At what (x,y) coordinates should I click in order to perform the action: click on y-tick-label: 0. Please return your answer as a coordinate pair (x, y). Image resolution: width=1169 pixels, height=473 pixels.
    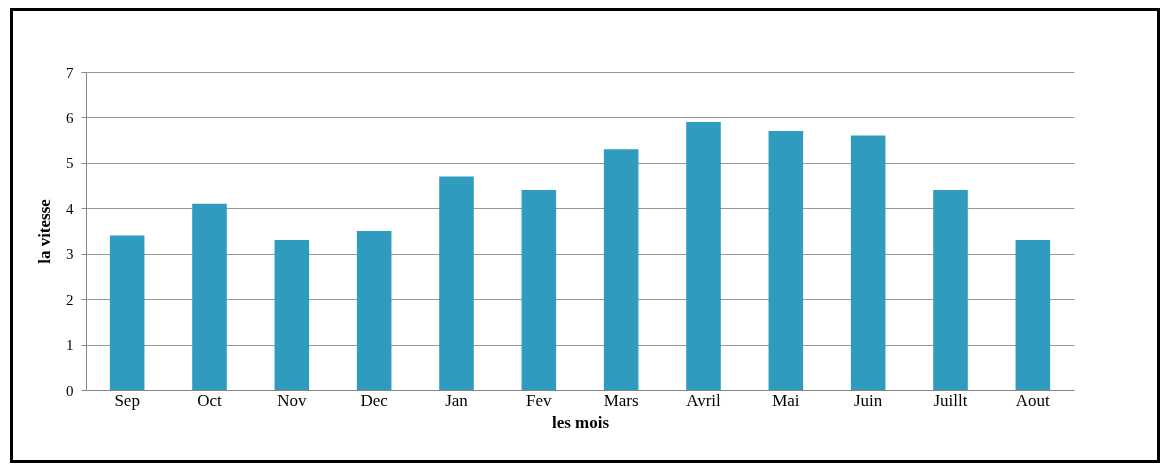
    Looking at the image, I should click on (70, 390).